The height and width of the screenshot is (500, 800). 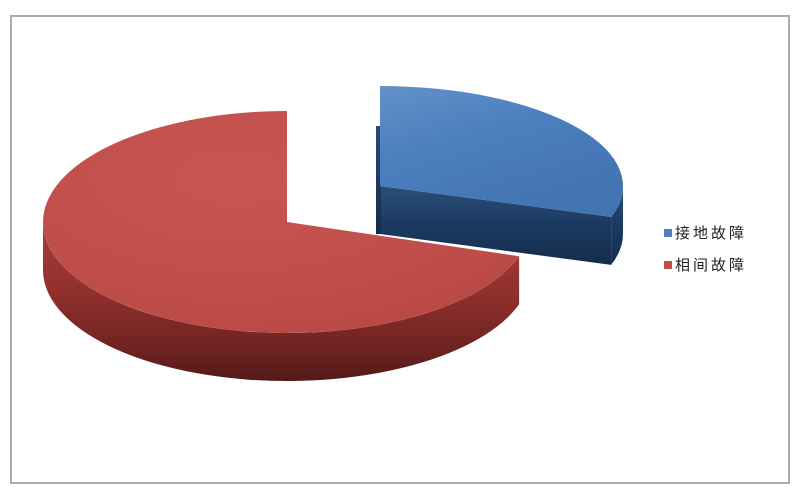 I want to click on legend-swatch-phase-fault, so click(x=668, y=265).